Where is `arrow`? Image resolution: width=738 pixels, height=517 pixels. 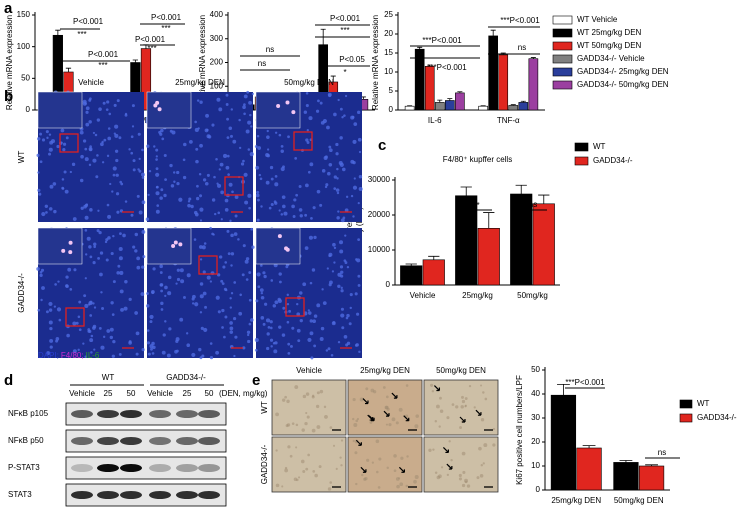
arrow is located at coordinates (370, 417).